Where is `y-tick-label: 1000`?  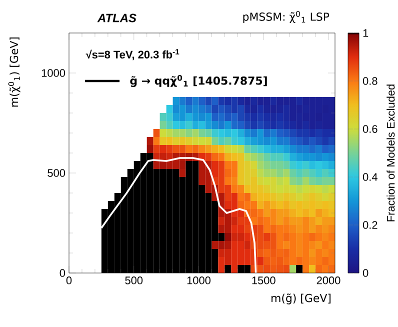
y-tick-label: 1000 is located at coordinates (54, 73).